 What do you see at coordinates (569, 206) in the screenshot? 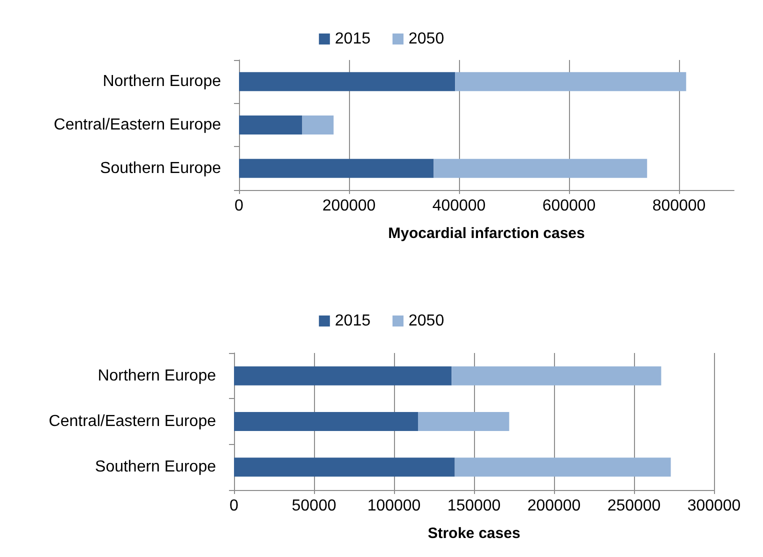
I see `x-tick-label: 600000` at bounding box center [569, 206].